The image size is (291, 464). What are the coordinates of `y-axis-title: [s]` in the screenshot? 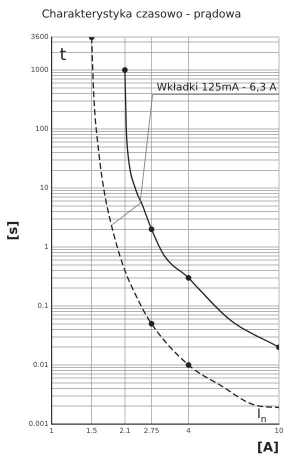 It's located at (14, 230).